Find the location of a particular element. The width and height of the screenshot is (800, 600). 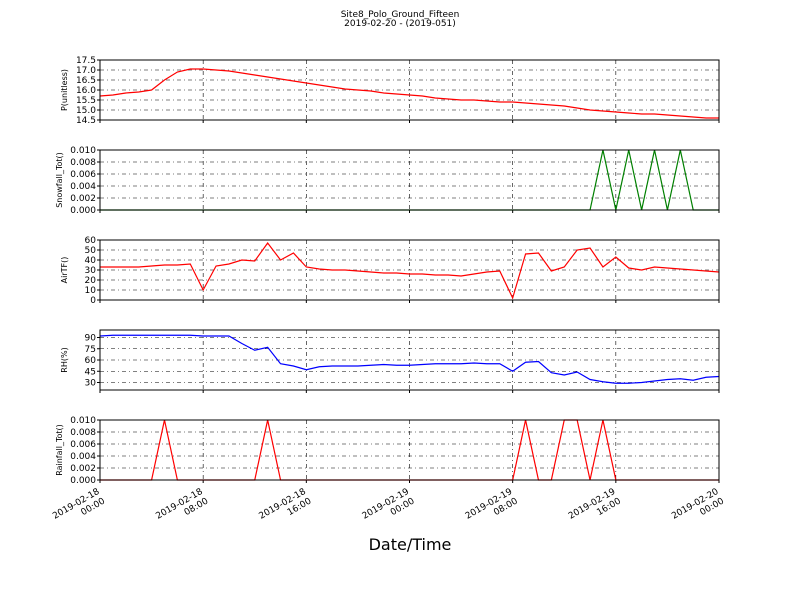

x-tick-label: 2019-02-1800:00 is located at coordinates (79, 509).